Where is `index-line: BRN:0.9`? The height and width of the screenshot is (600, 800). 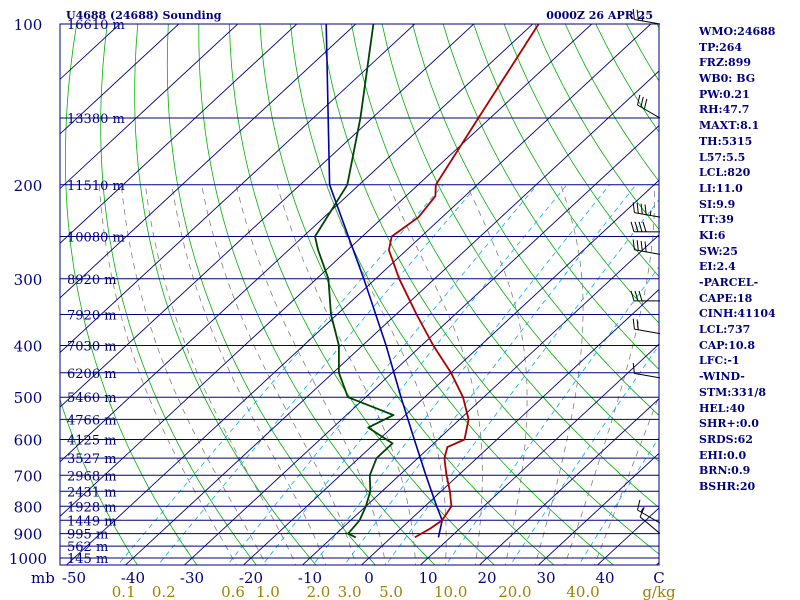 index-line: BRN:0.9 is located at coordinates (725, 471).